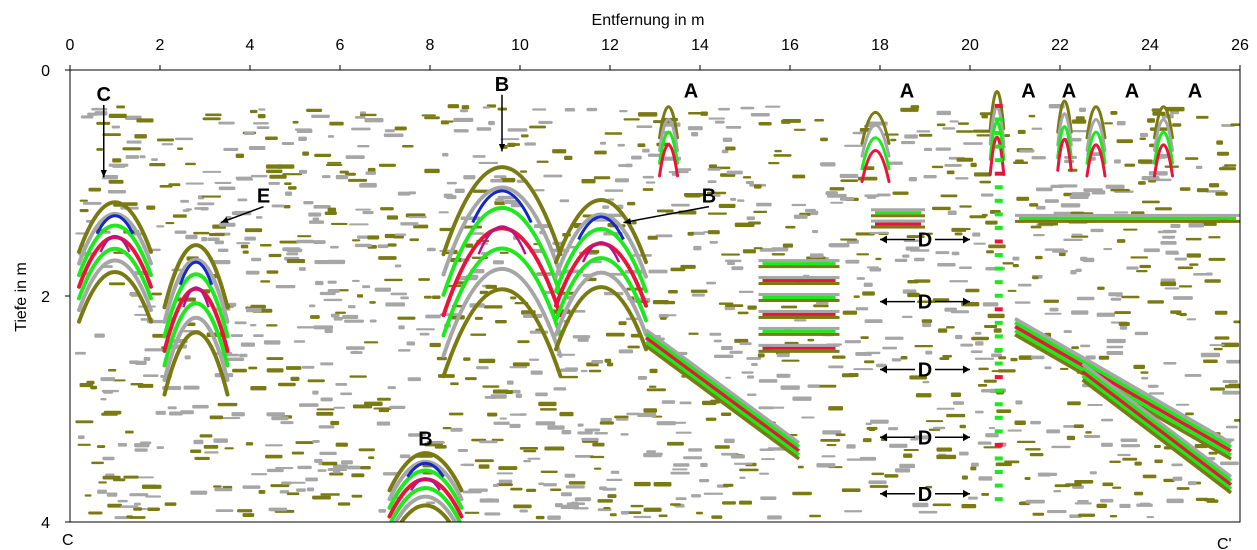 This screenshot has width=1257, height=550. Describe the element at coordinates (196, 320) in the screenshot. I see `hyperbola-E` at that location.